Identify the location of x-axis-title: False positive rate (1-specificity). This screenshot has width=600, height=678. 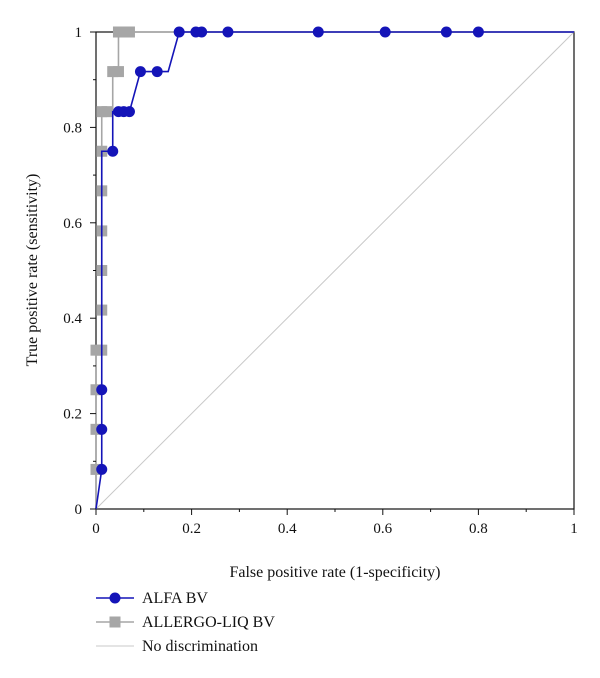
(334, 572).